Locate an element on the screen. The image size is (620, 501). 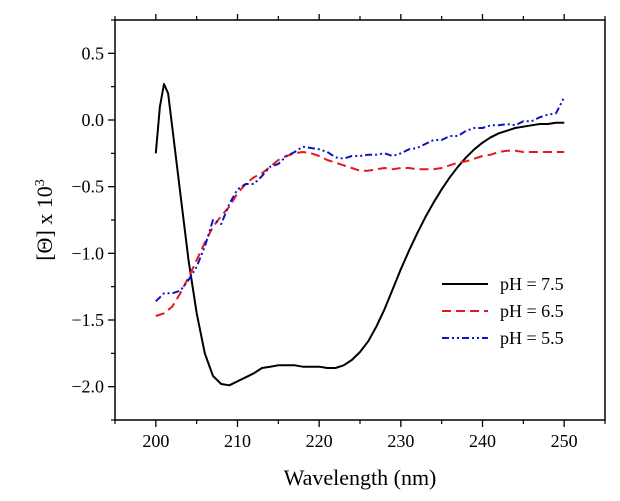
y-tick-label: −1.0 is located at coordinates (87, 253).